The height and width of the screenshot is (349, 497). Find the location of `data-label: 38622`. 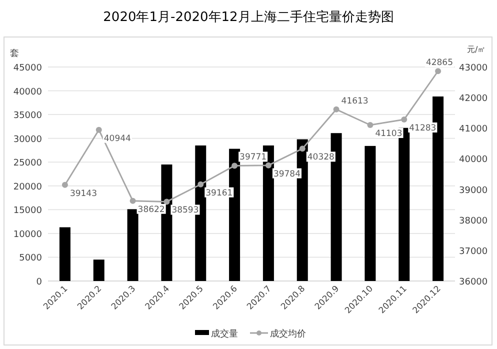

data-label: 38622 is located at coordinates (151, 209).